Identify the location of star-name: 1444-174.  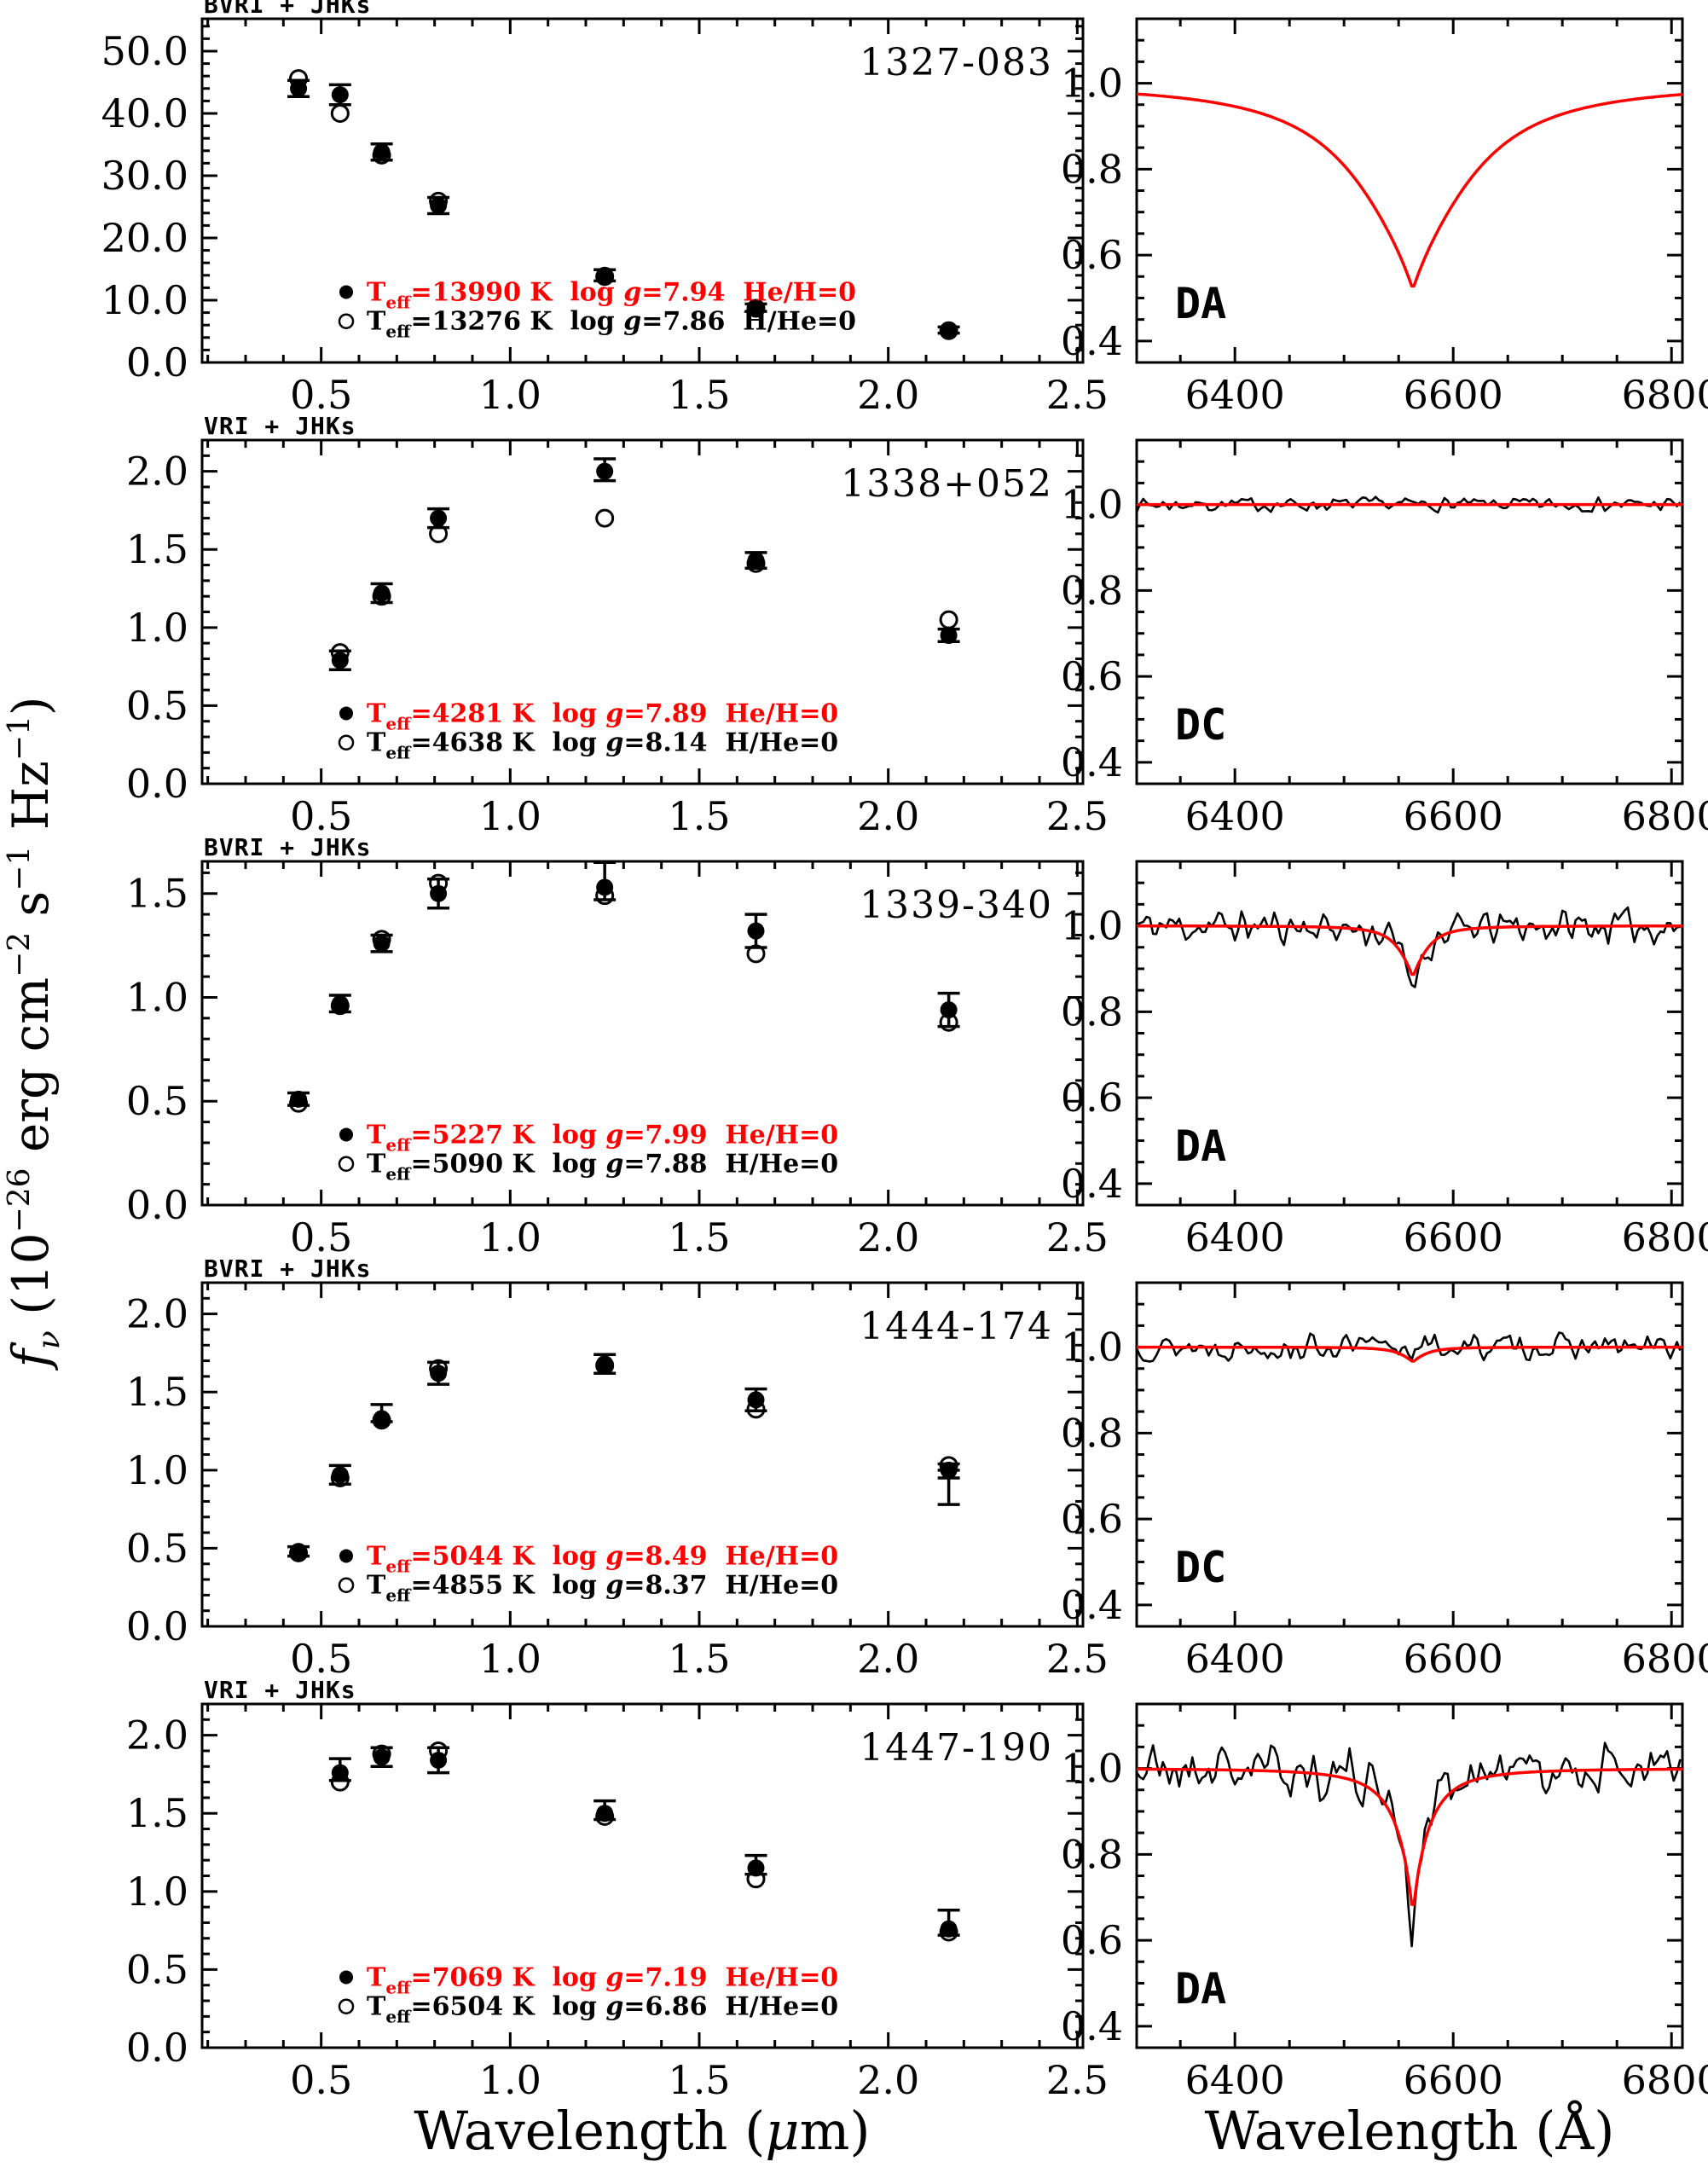
(956, 1326).